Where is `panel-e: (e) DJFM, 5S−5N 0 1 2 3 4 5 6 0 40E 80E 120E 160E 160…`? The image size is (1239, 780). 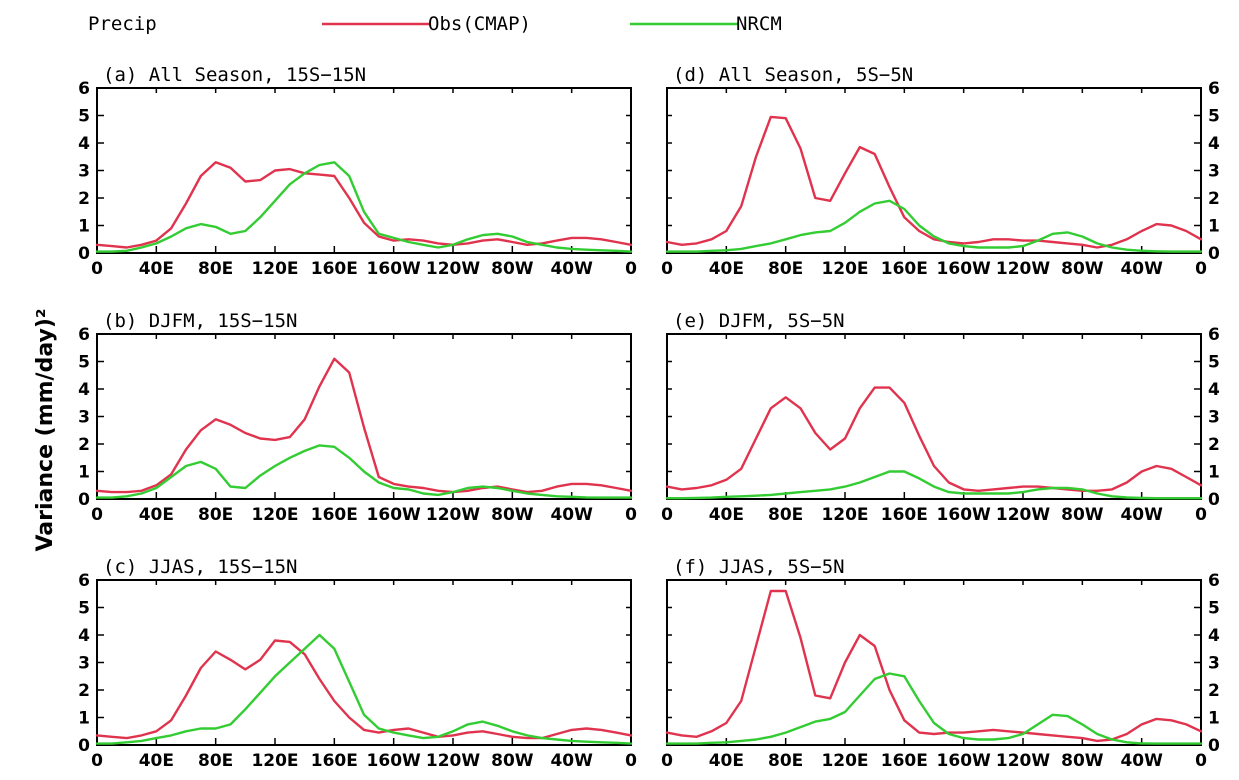
panel-e: (e) DJFM, 5S−5N 0 1 2 3 4 5 6 0 40E 80E 120E 160E 160… is located at coordinates (940, 417).